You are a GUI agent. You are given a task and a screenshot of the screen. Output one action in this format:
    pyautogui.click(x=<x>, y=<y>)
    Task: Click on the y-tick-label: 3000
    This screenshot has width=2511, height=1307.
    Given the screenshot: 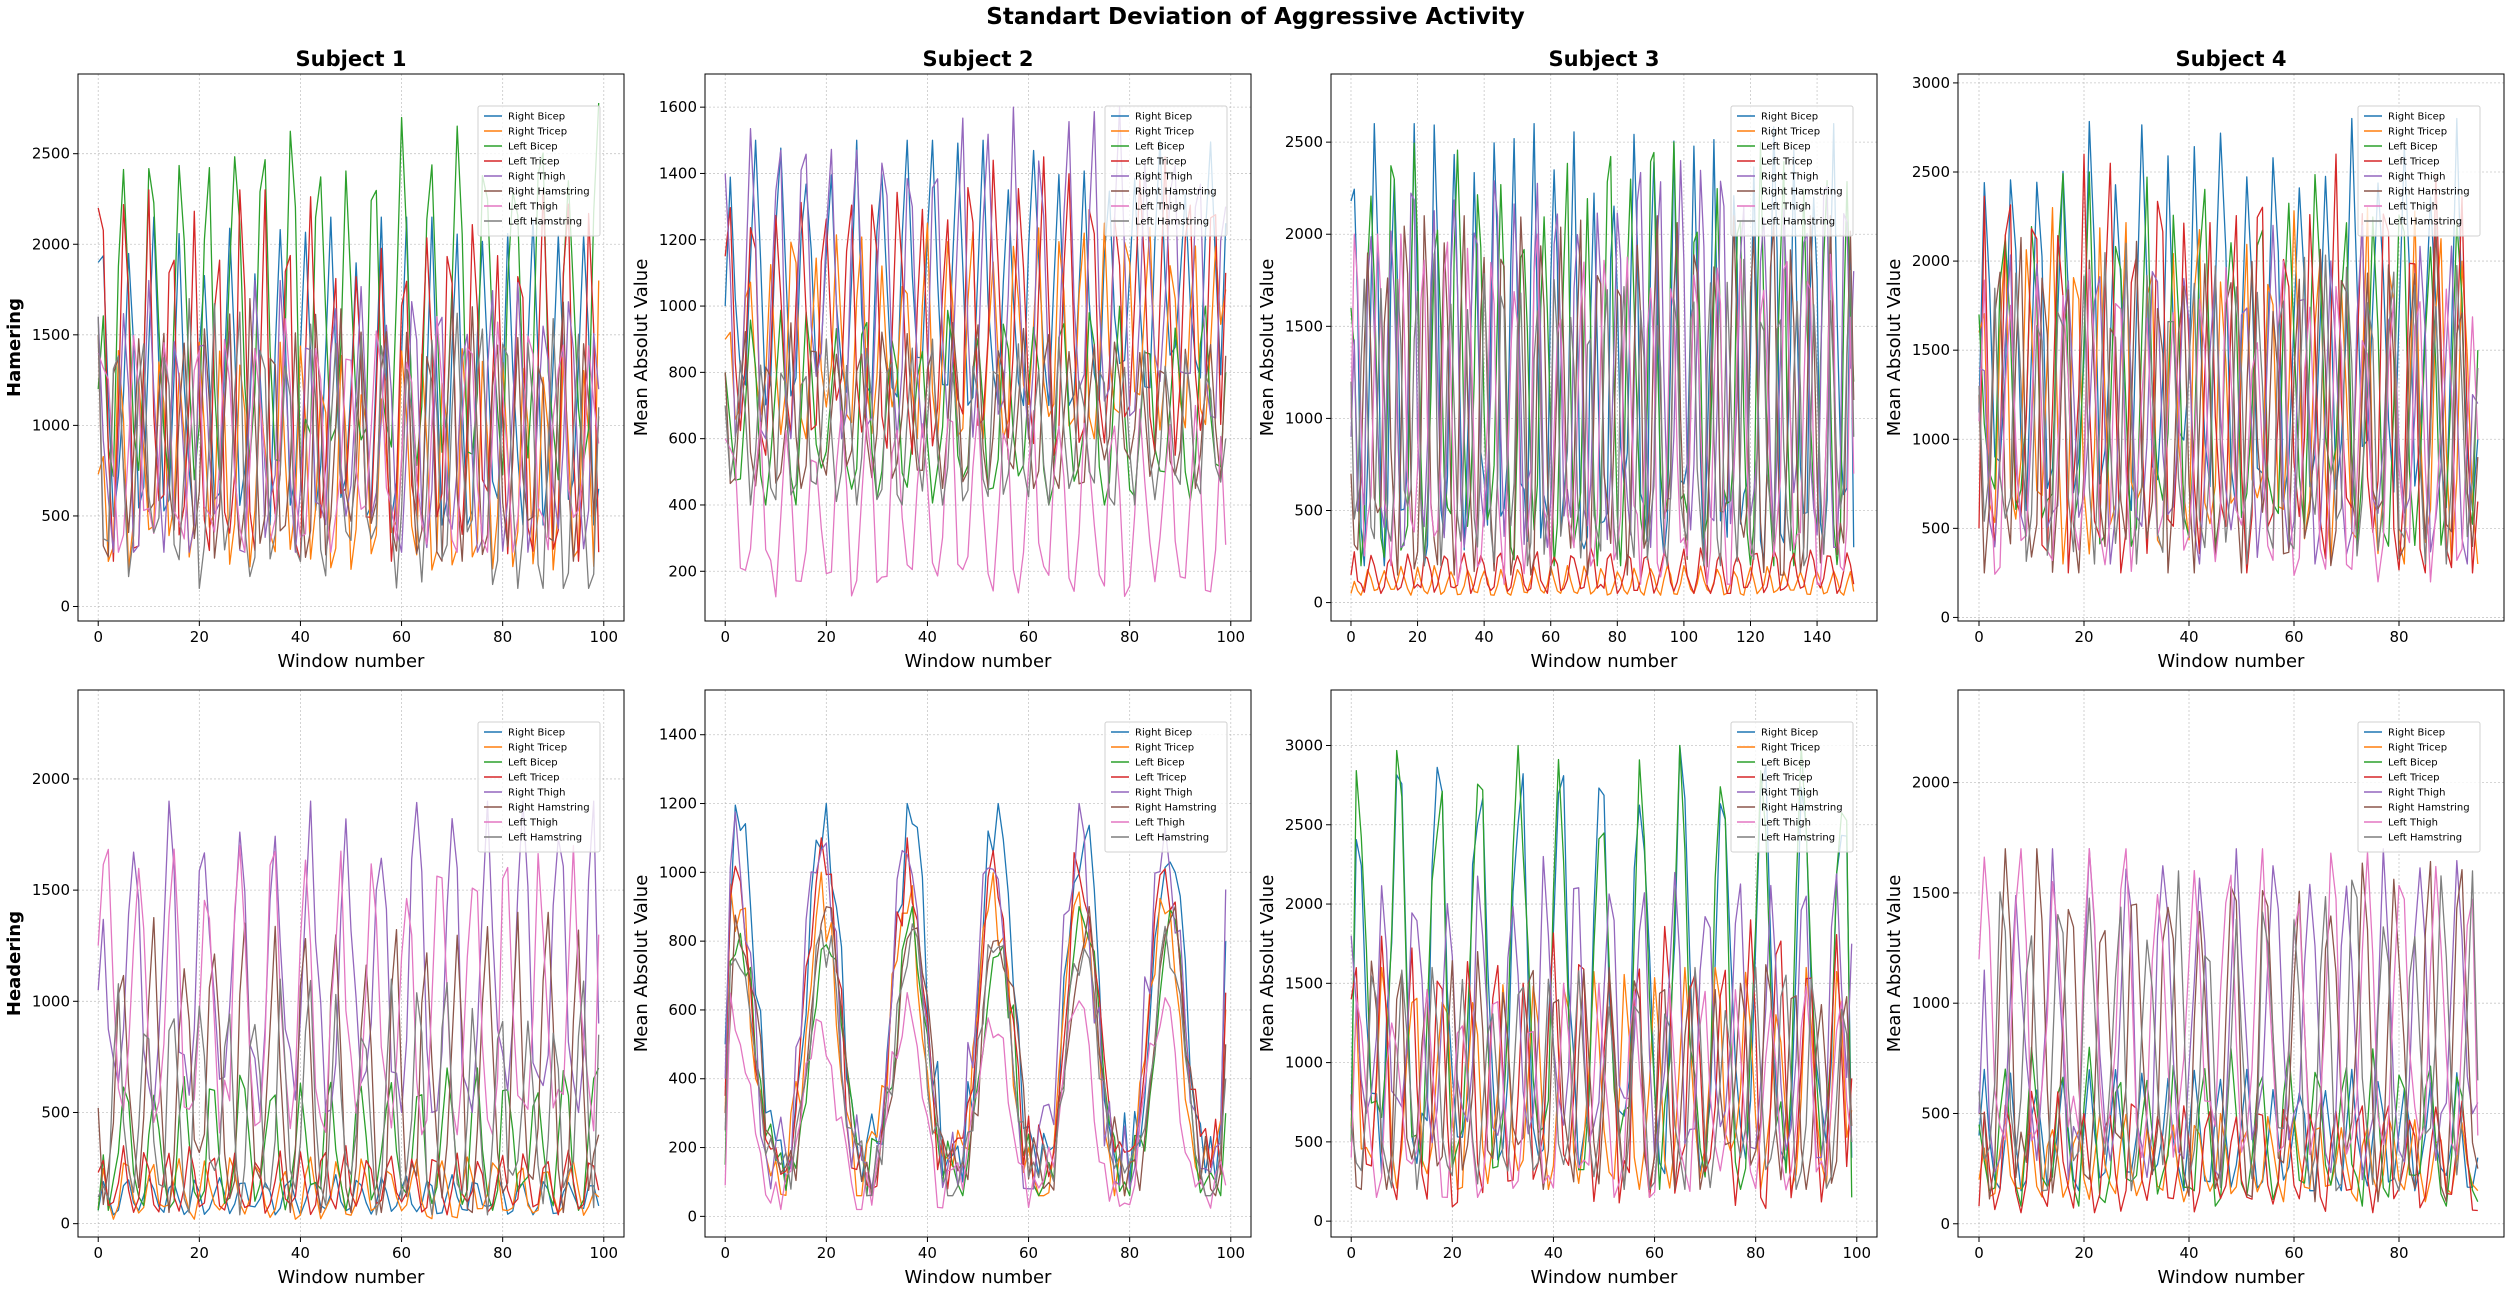 What is the action you would take?
    pyautogui.click(x=1304, y=745)
    